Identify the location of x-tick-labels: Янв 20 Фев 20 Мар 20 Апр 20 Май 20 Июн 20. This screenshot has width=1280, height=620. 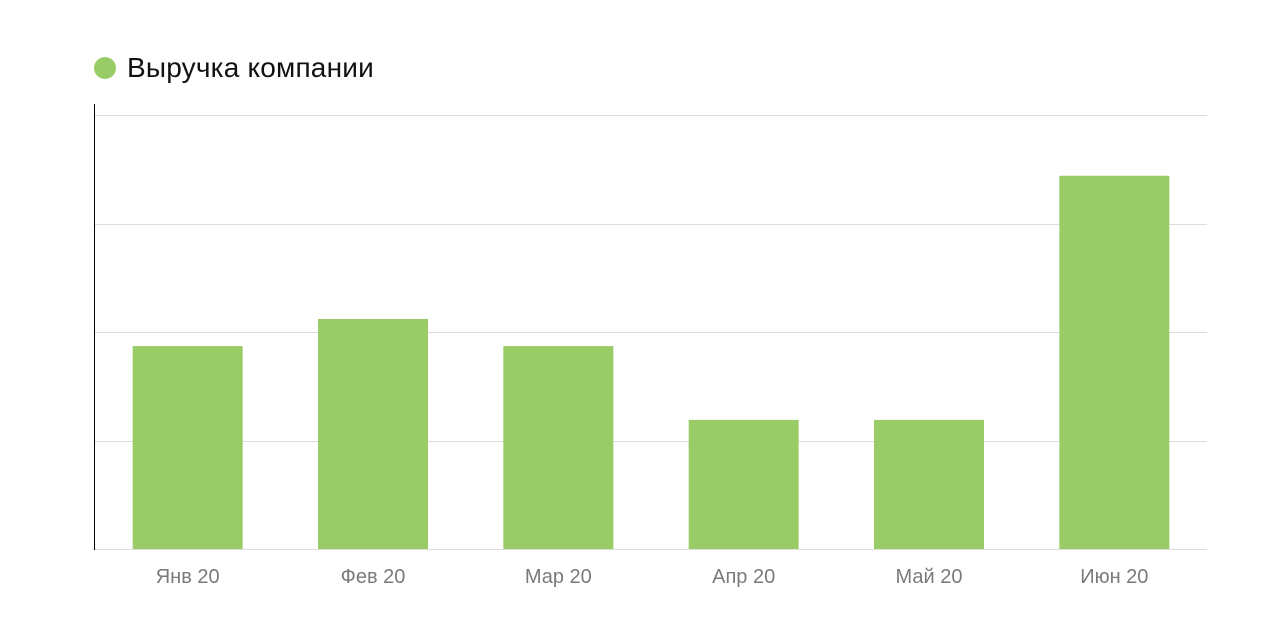
(652, 577).